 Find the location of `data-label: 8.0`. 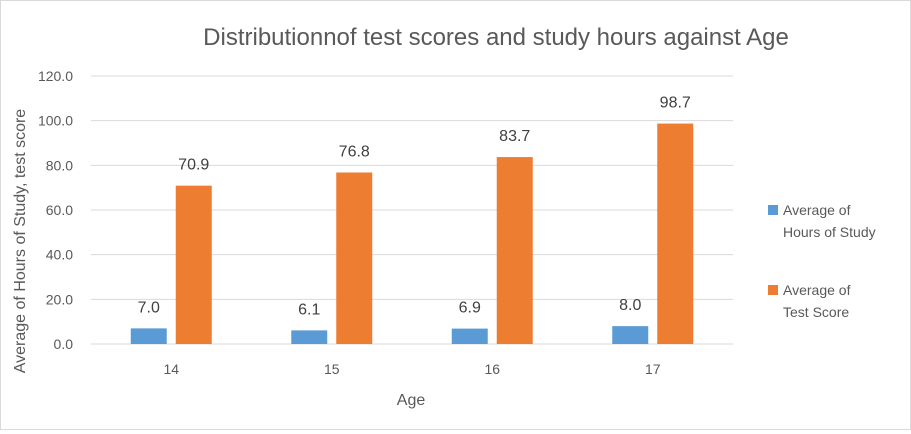

data-label: 8.0 is located at coordinates (630, 305).